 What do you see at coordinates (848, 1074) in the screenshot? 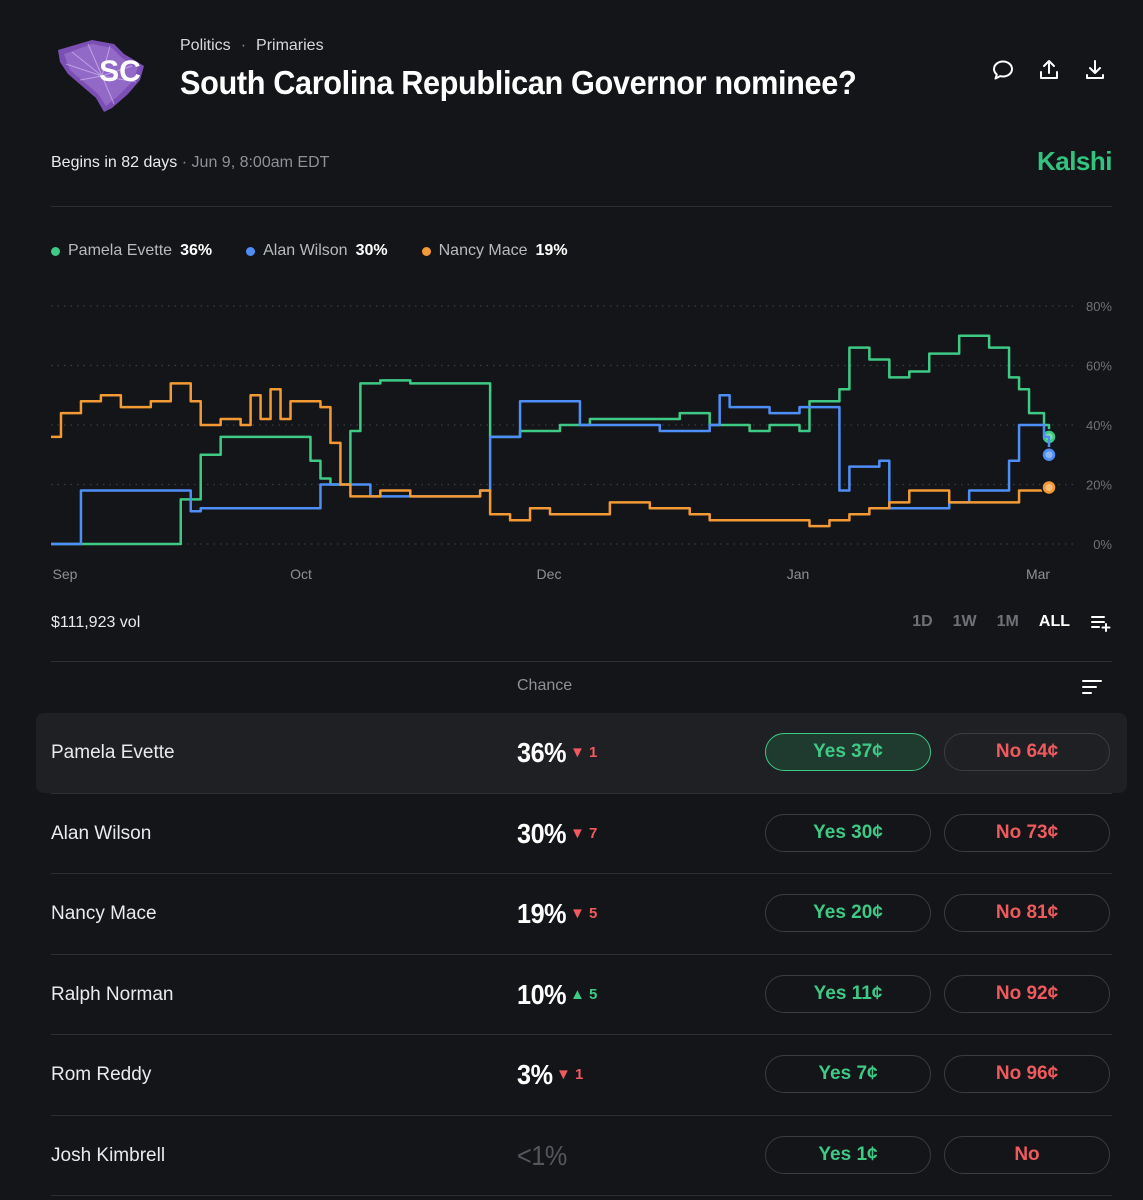
I see `buy-yes-button: Yes 7¢` at bounding box center [848, 1074].